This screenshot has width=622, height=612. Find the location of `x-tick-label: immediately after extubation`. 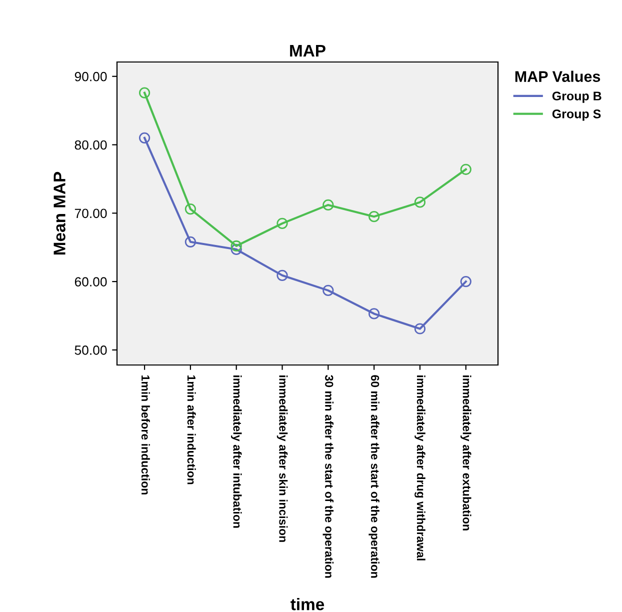

x-tick-label: immediately after extubation is located at coordinates (466, 453).